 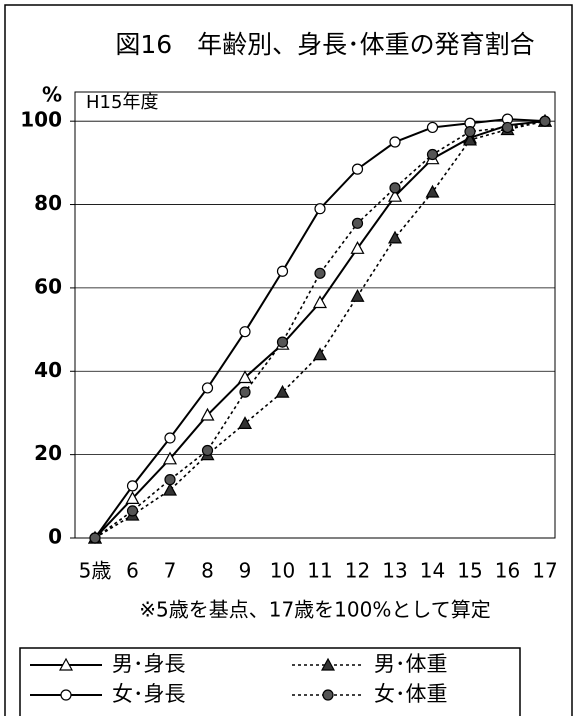 What do you see at coordinates (170, 571) in the screenshot?
I see `x-tick-label: 7` at bounding box center [170, 571].